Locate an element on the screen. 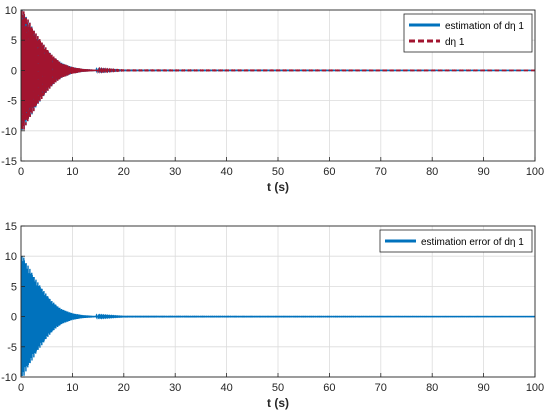 This screenshot has width=550, height=418. legend: estimation of dη 1 dη 1 is located at coordinates (468, 33).